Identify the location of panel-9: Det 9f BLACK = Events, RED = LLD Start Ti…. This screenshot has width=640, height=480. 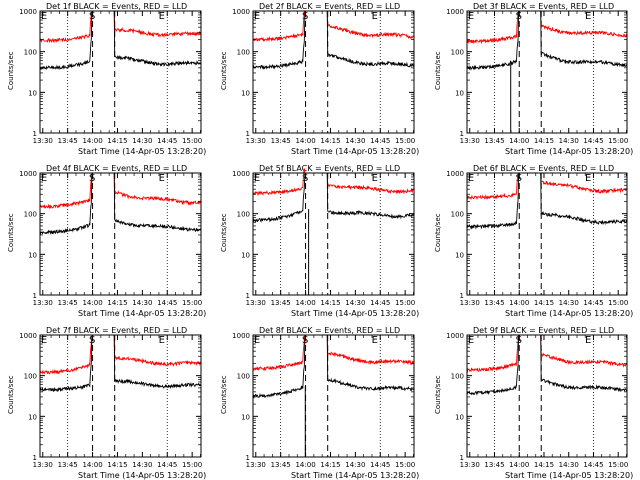
(533, 403).